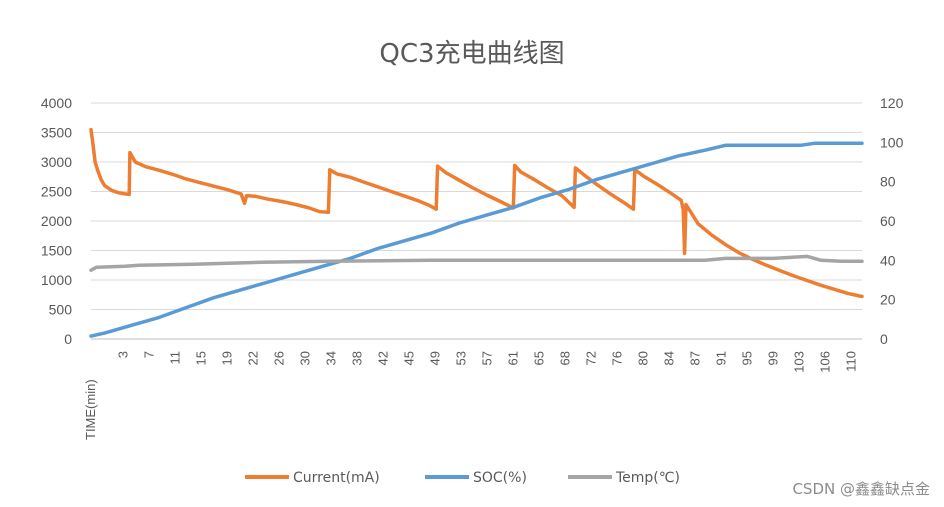  I want to click on left-axis: 0 500 1000 1500 2000 2500 3000 3500 4000, so click(56, 221).